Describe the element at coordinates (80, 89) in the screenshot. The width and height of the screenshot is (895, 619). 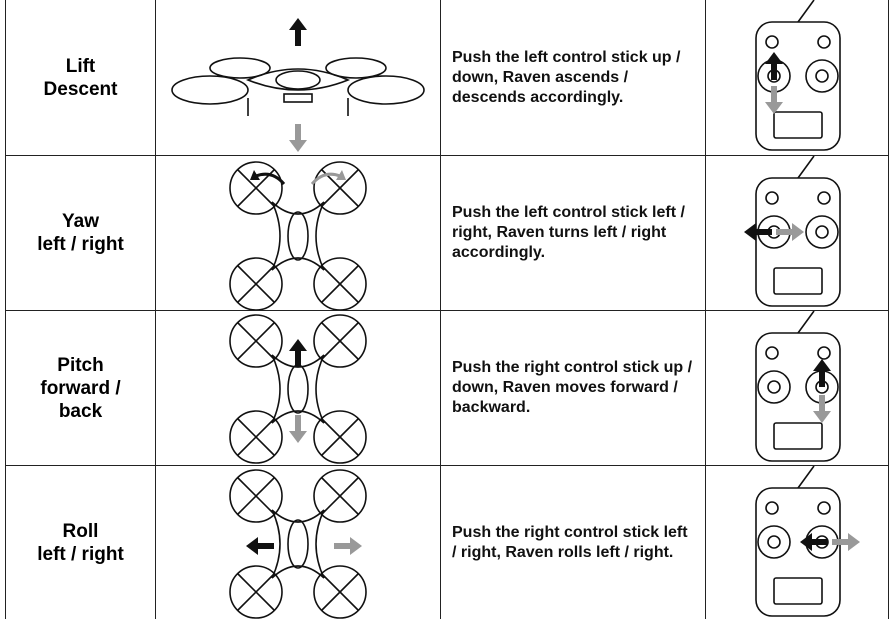
I see `label-line: Descent` at that location.